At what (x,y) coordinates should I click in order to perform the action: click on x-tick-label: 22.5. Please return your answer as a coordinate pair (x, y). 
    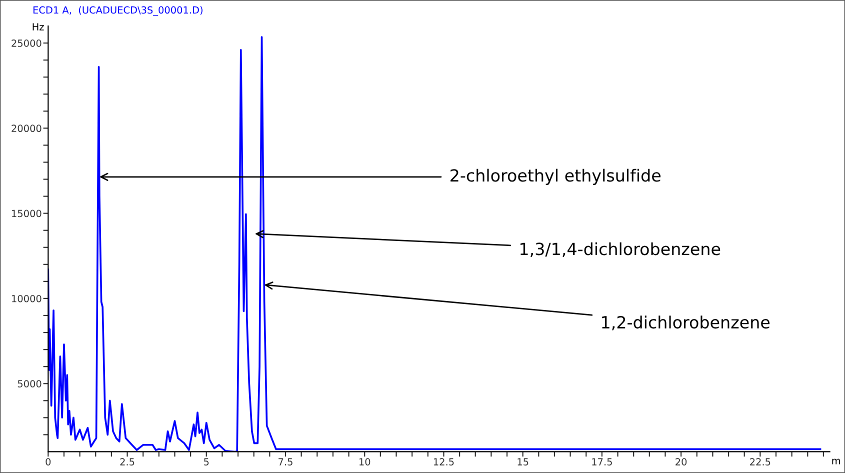
    Looking at the image, I should click on (760, 462).